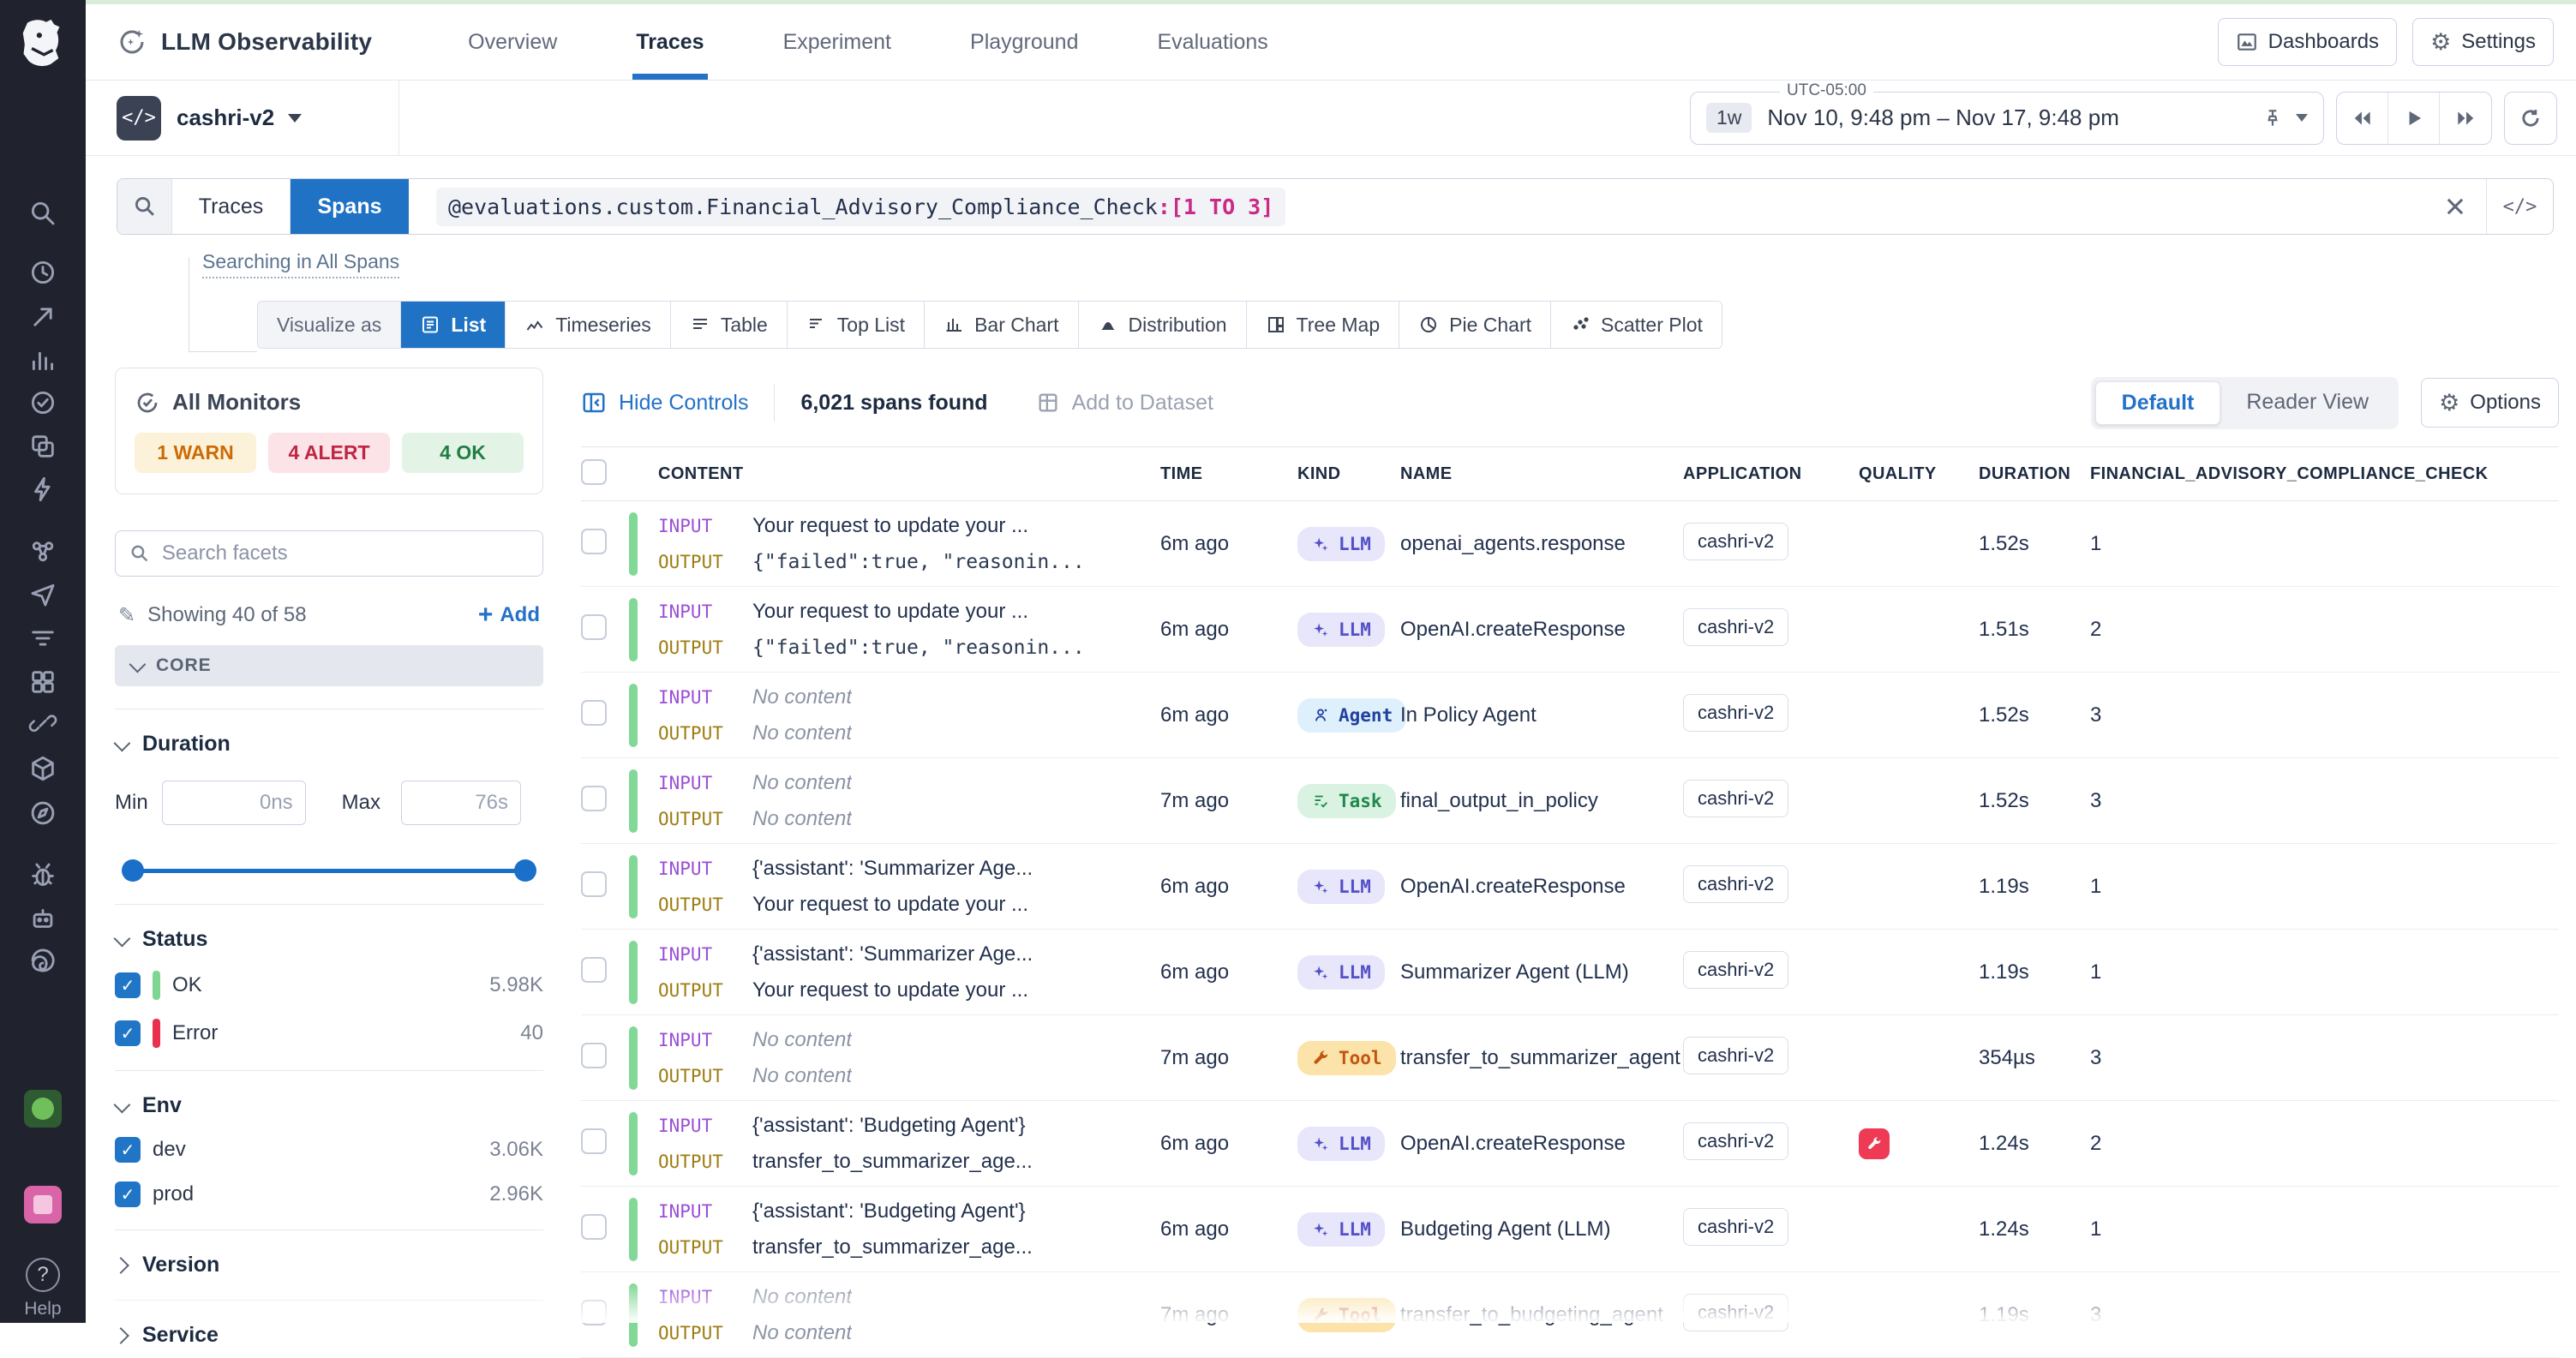 The image size is (2576, 1358). What do you see at coordinates (42, 489) in the screenshot?
I see `bolt-icon` at bounding box center [42, 489].